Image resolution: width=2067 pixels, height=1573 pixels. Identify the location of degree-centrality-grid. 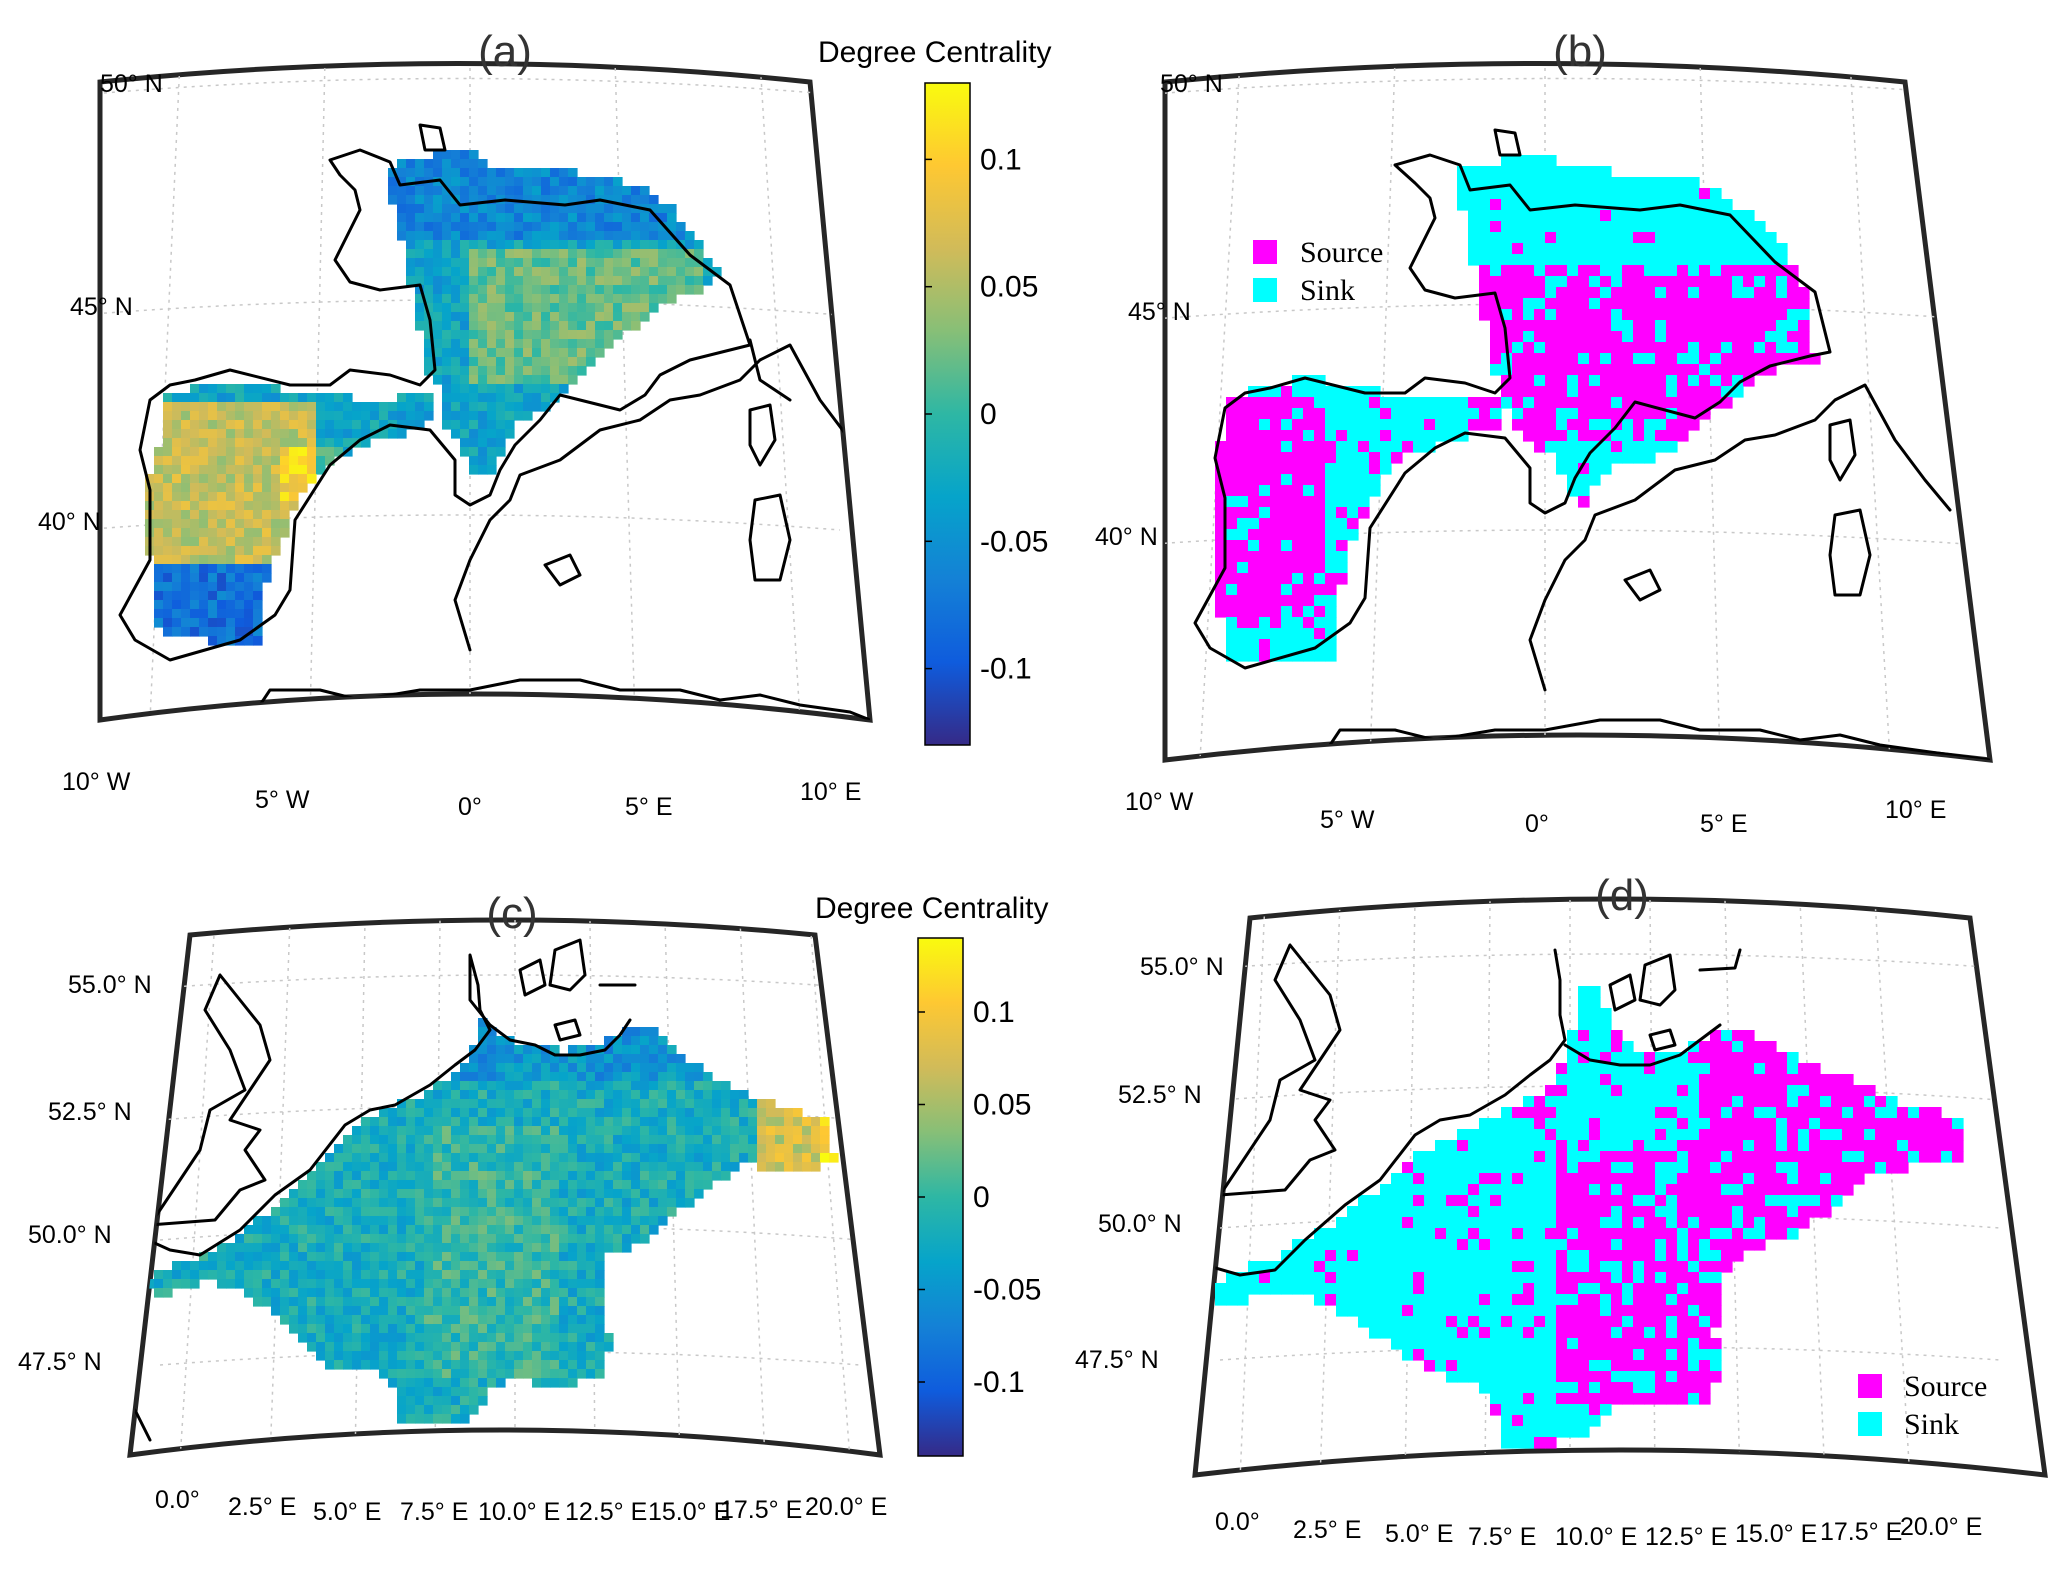
(433, 398).